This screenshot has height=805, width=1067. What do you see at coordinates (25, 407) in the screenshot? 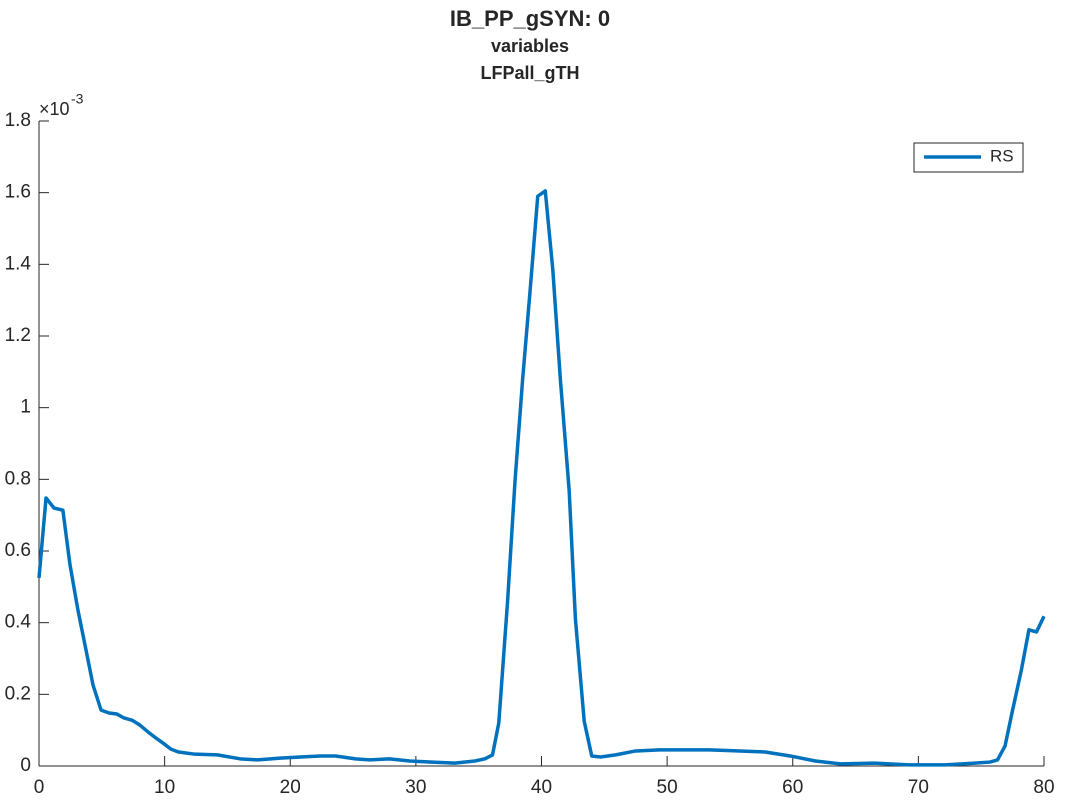
I see `y-tick-label: 1` at bounding box center [25, 407].